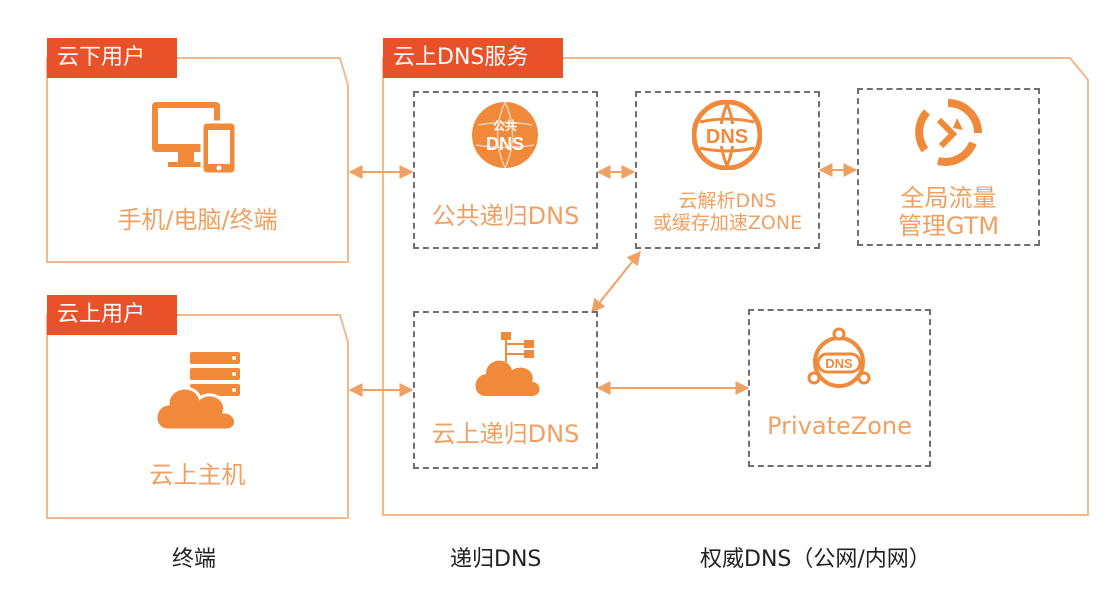  I want to click on gtm-label-line2: 管理GTM, so click(948, 226).